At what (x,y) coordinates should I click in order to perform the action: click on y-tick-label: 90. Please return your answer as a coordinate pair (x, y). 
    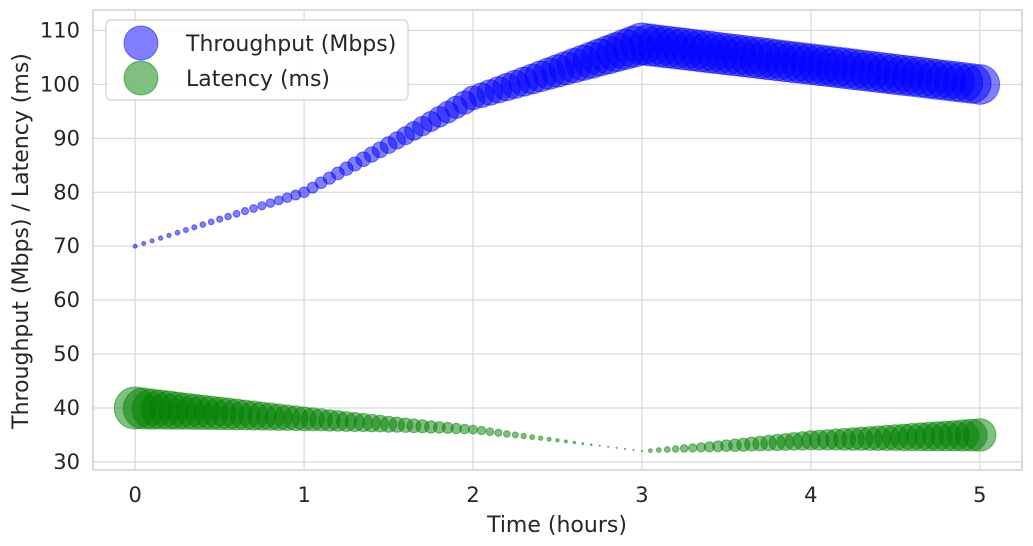
    Looking at the image, I should click on (66, 138).